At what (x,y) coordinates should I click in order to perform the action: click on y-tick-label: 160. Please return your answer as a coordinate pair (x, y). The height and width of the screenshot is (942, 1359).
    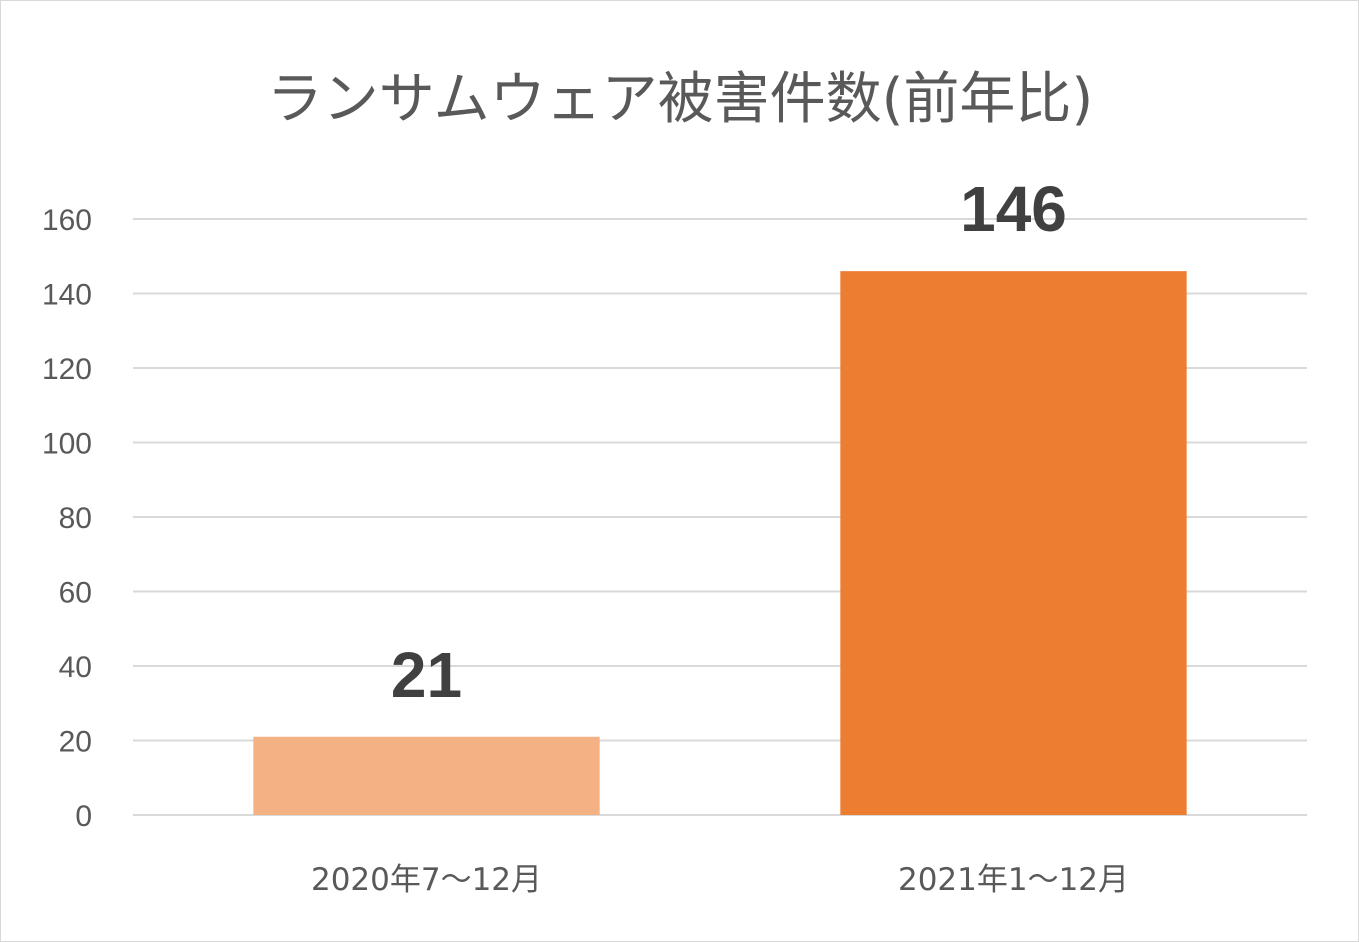
    Looking at the image, I should click on (67, 220).